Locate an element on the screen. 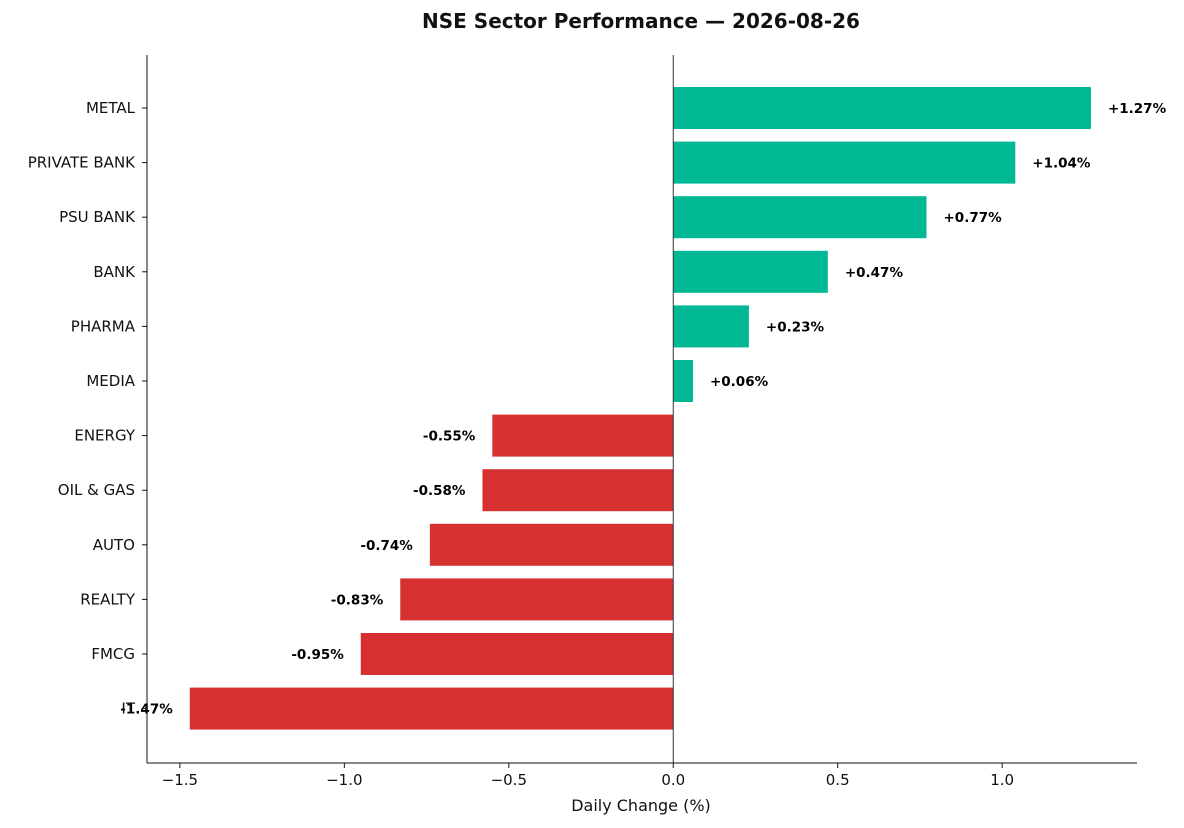 The width and height of the screenshot is (1184, 828). y-tick-label: PHARMA is located at coordinates (103, 326).